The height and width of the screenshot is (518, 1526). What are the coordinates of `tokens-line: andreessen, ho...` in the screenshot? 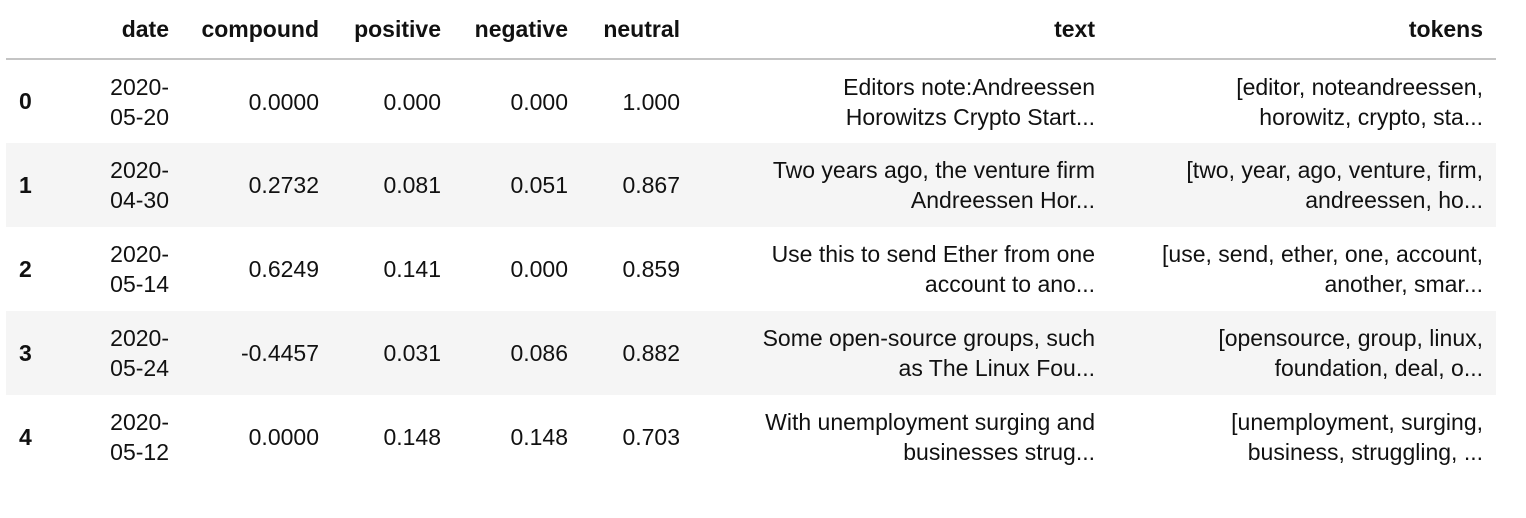 It's located at (1394, 200).